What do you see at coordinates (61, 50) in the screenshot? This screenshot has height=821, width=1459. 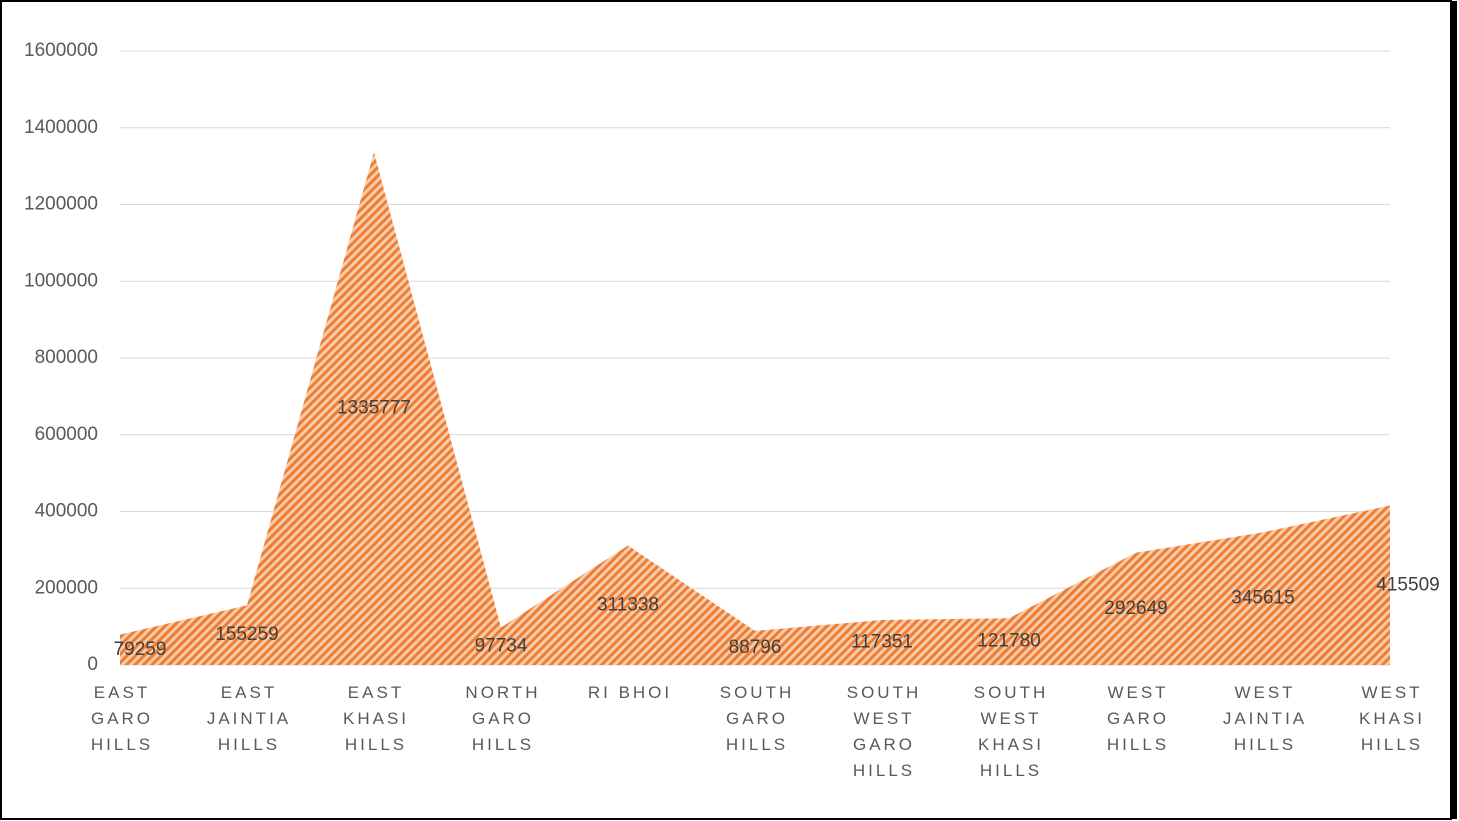 I see `y-tick-label: 1600000` at bounding box center [61, 50].